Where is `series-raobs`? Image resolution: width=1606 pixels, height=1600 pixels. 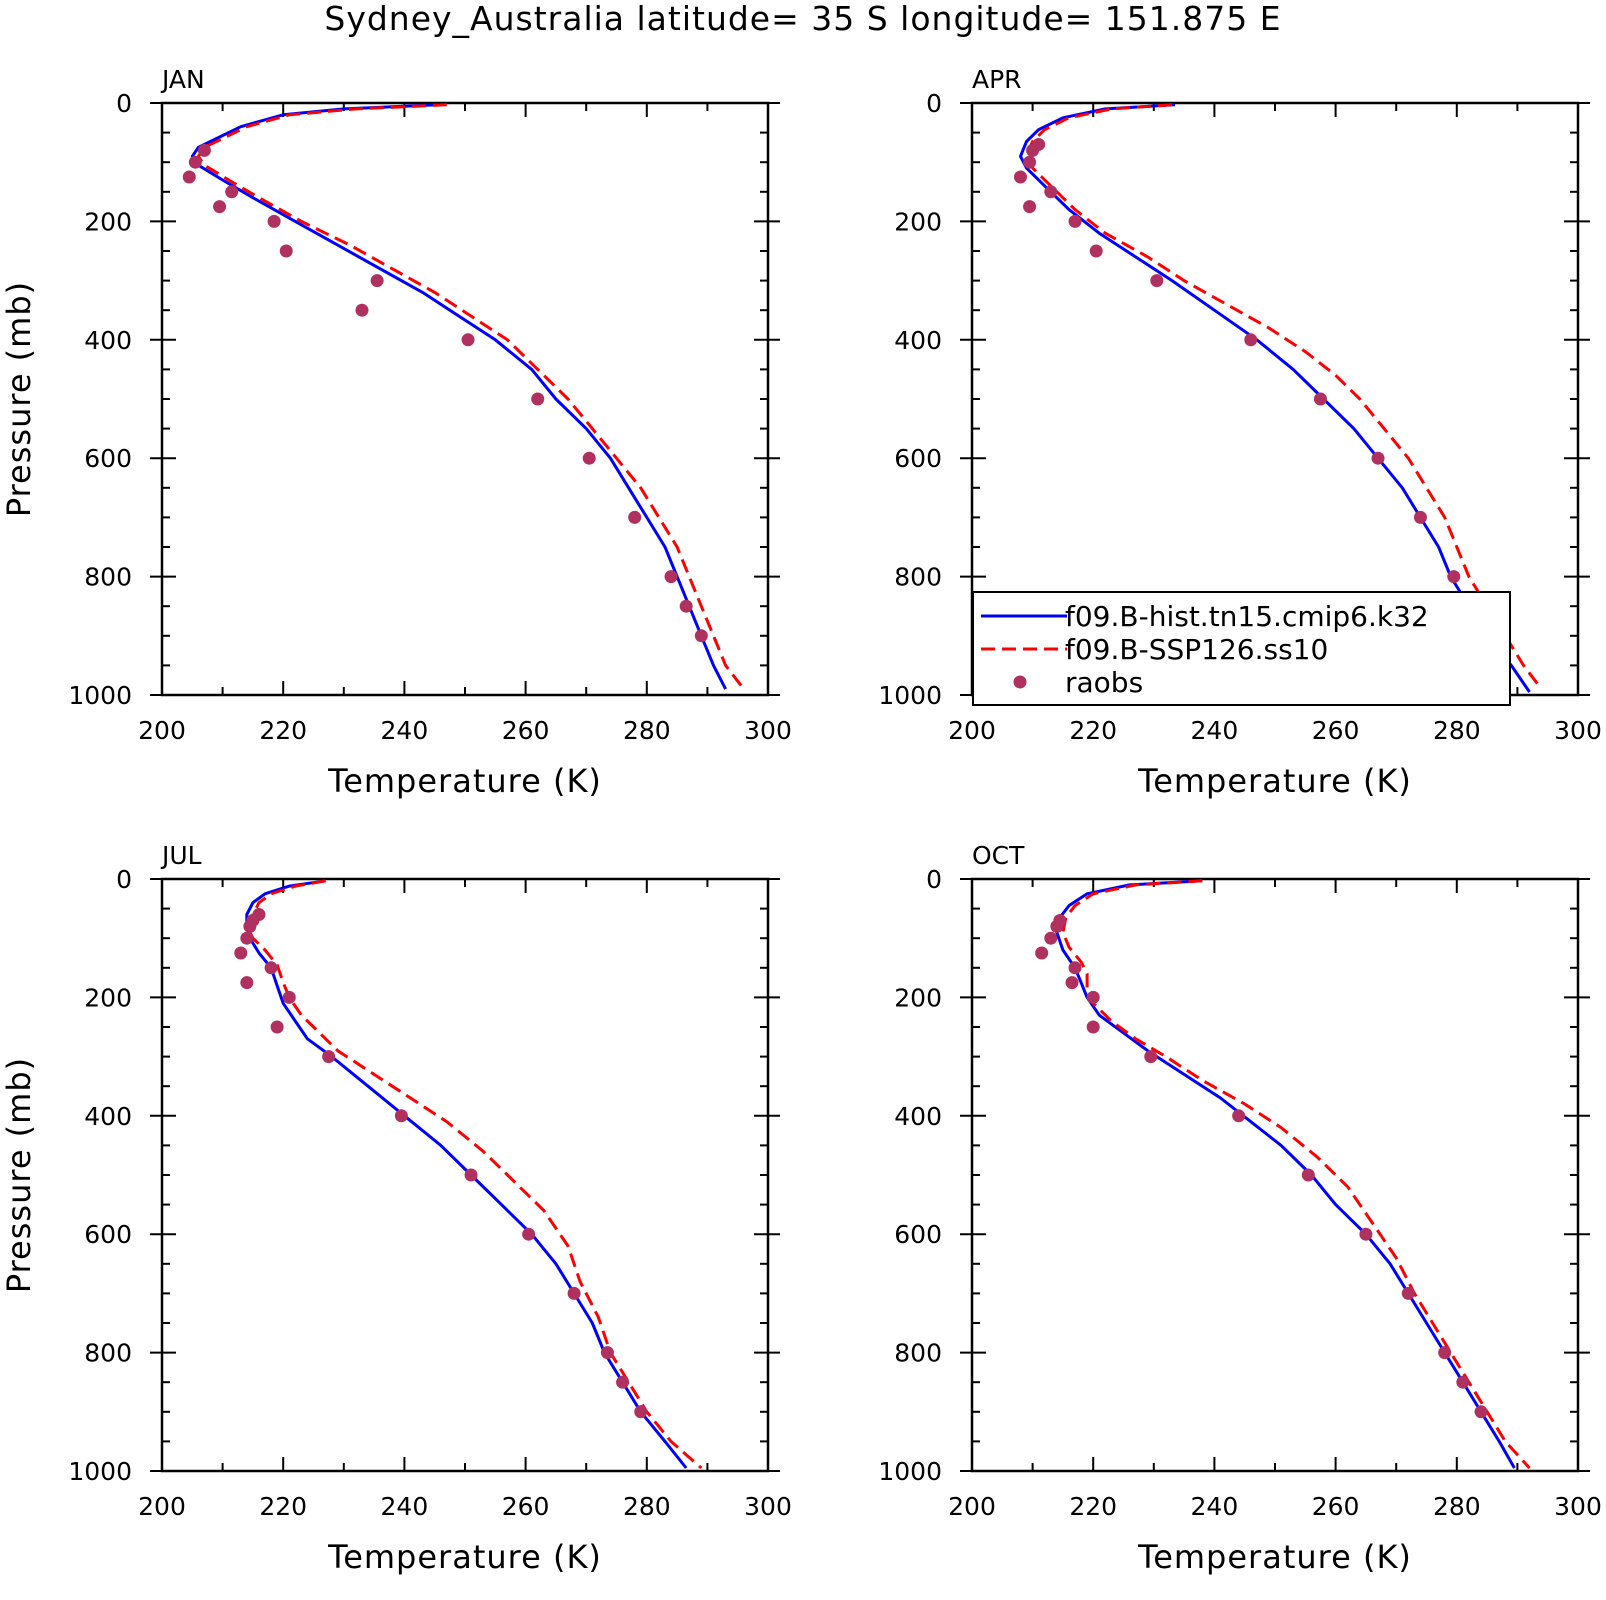 series-raobs is located at coordinates (445, 393).